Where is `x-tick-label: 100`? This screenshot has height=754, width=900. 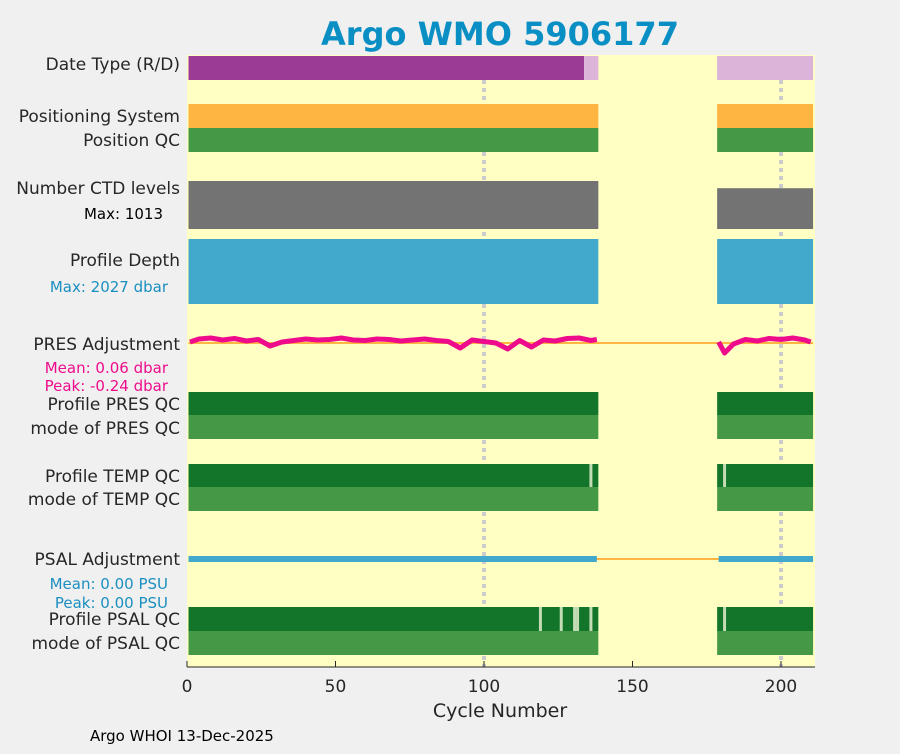
x-tick-label: 100 is located at coordinates (484, 687).